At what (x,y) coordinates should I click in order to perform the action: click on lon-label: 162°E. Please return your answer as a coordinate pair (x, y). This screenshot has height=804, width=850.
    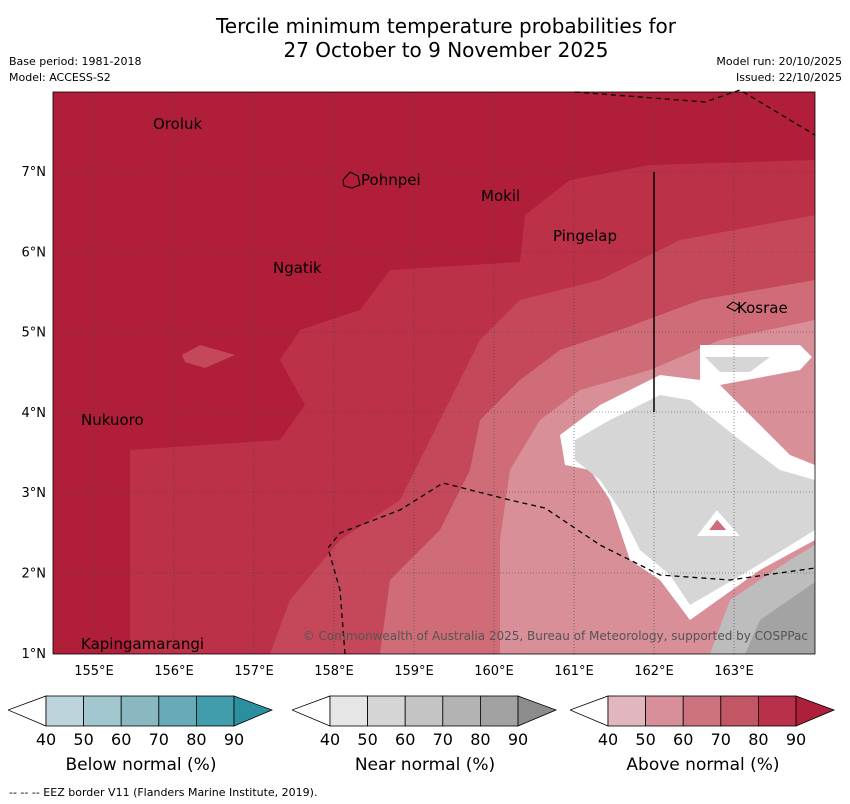
    Looking at the image, I should click on (654, 671).